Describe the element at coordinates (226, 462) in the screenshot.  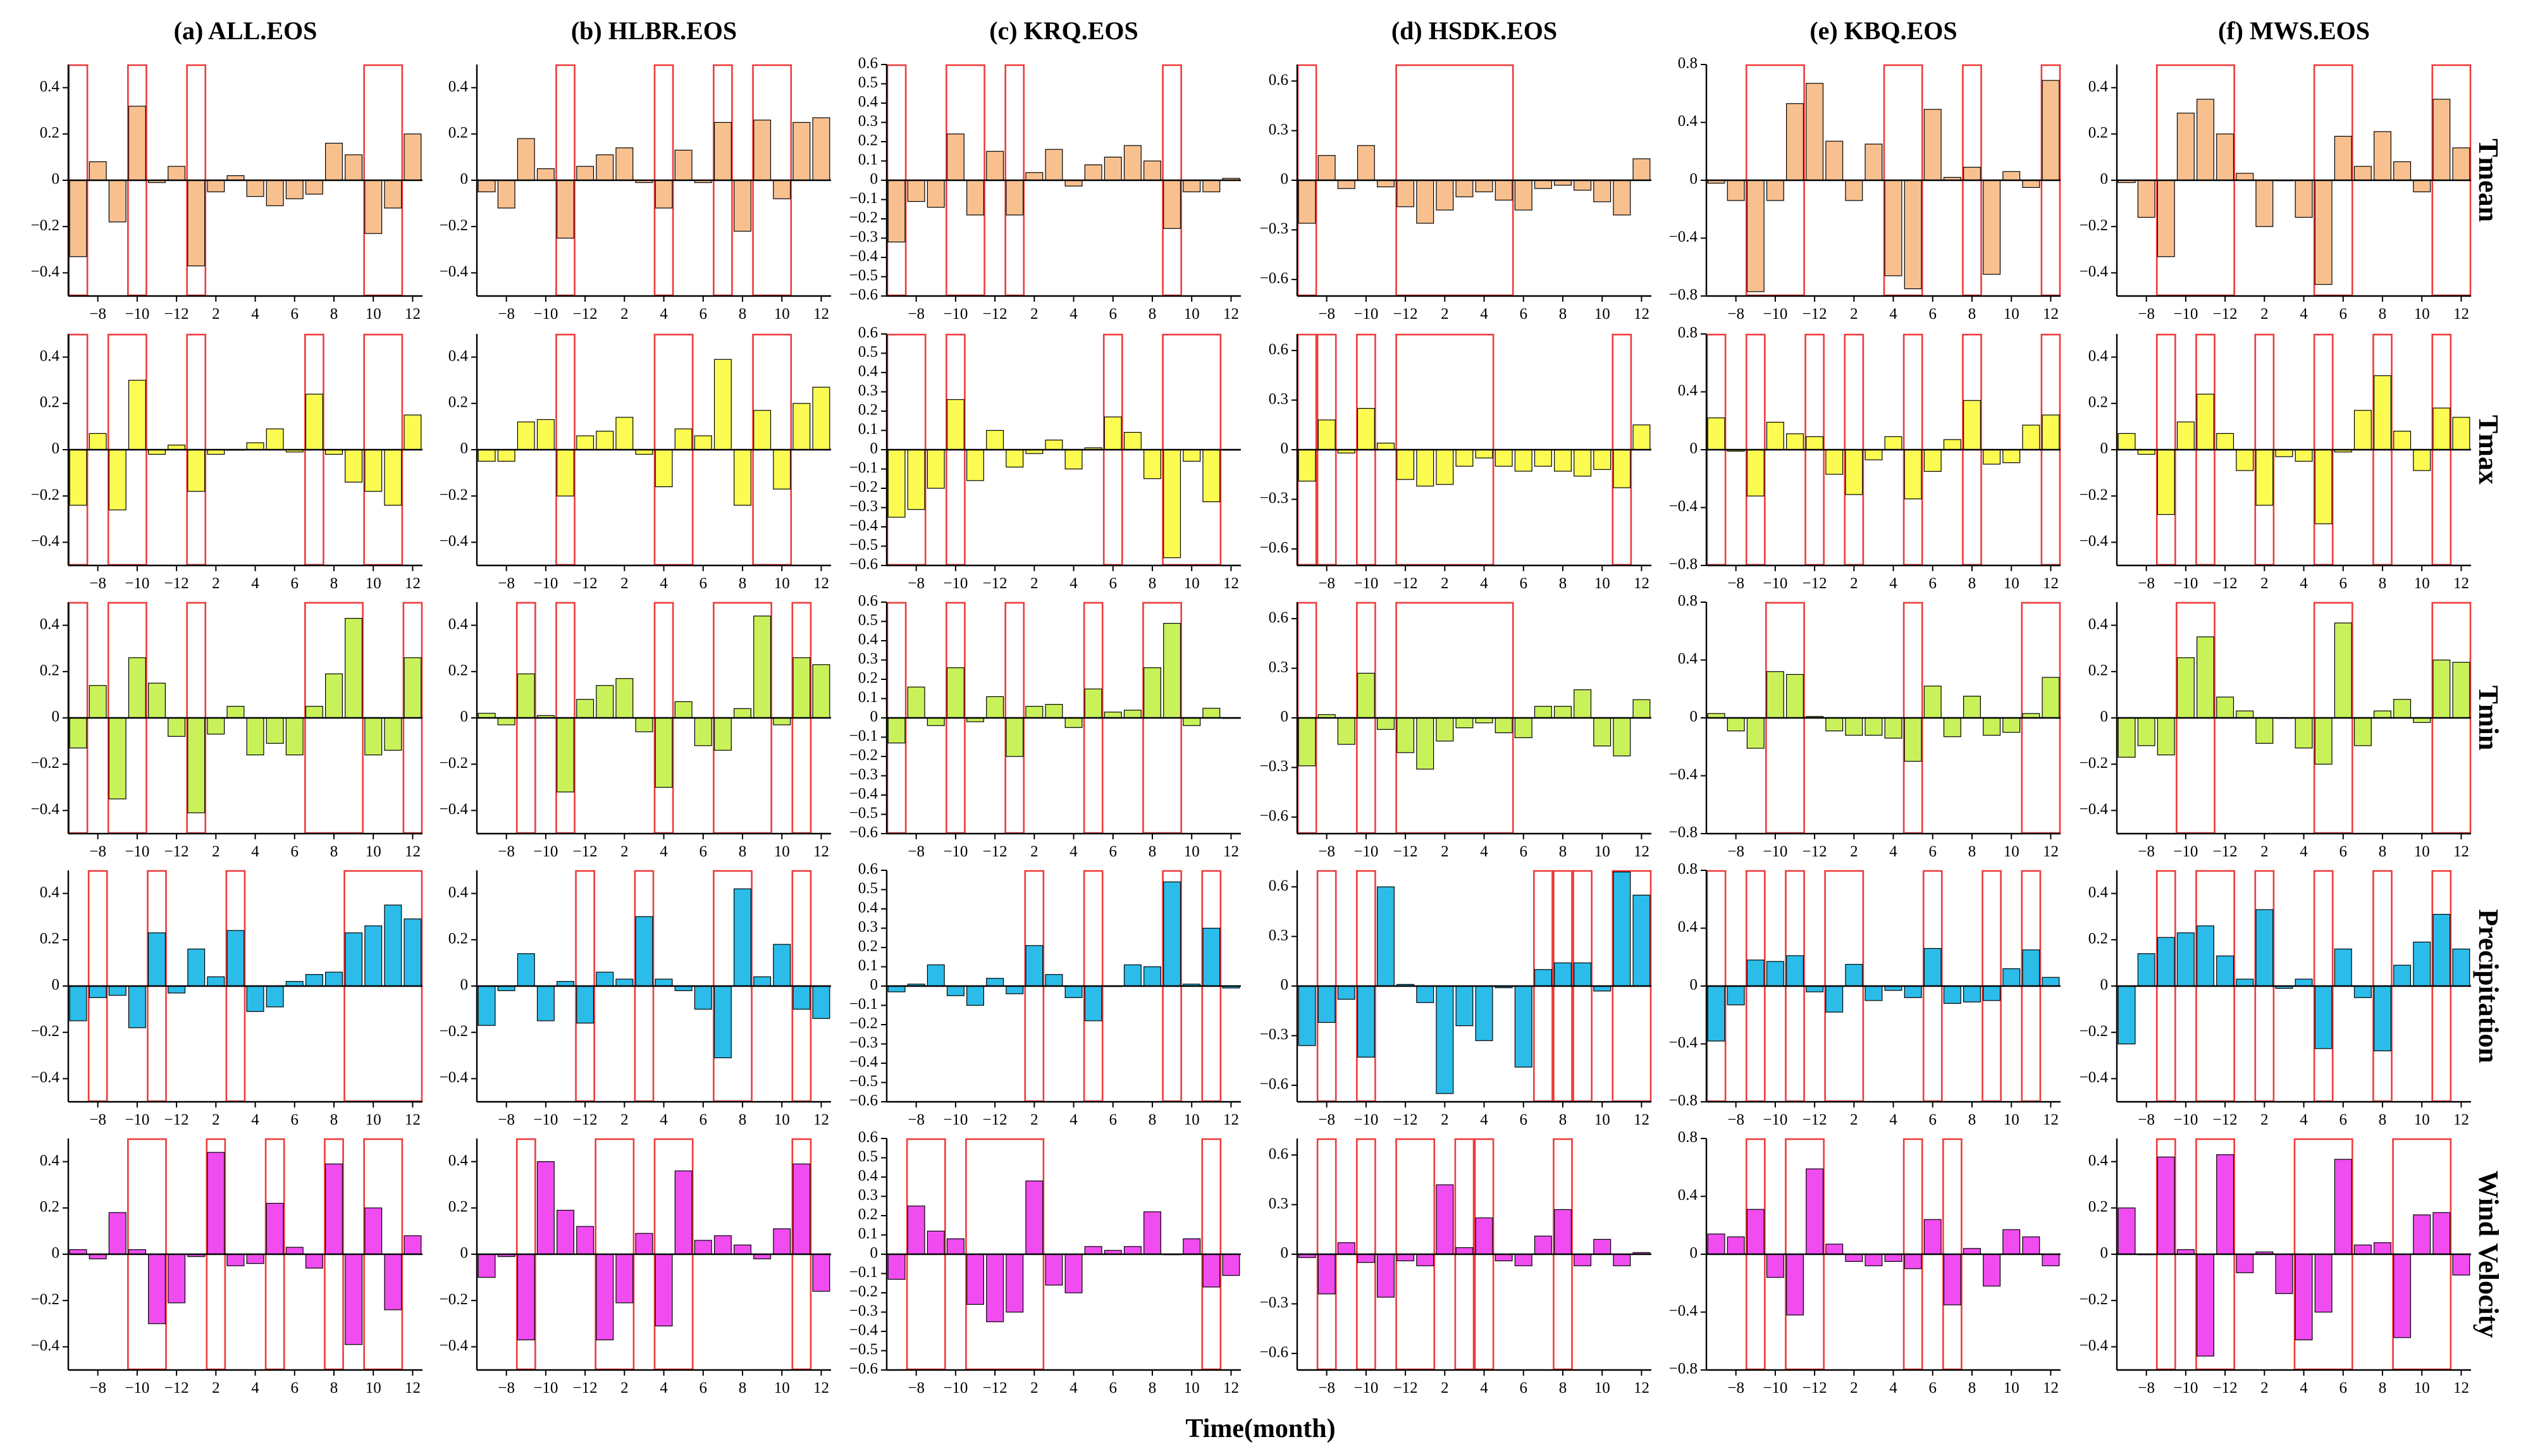
I see `panel-1-0: −0.4 −0.2 0 0.2 0.4 −8 −10 −12 2 4 6 8 10 12` at that location.